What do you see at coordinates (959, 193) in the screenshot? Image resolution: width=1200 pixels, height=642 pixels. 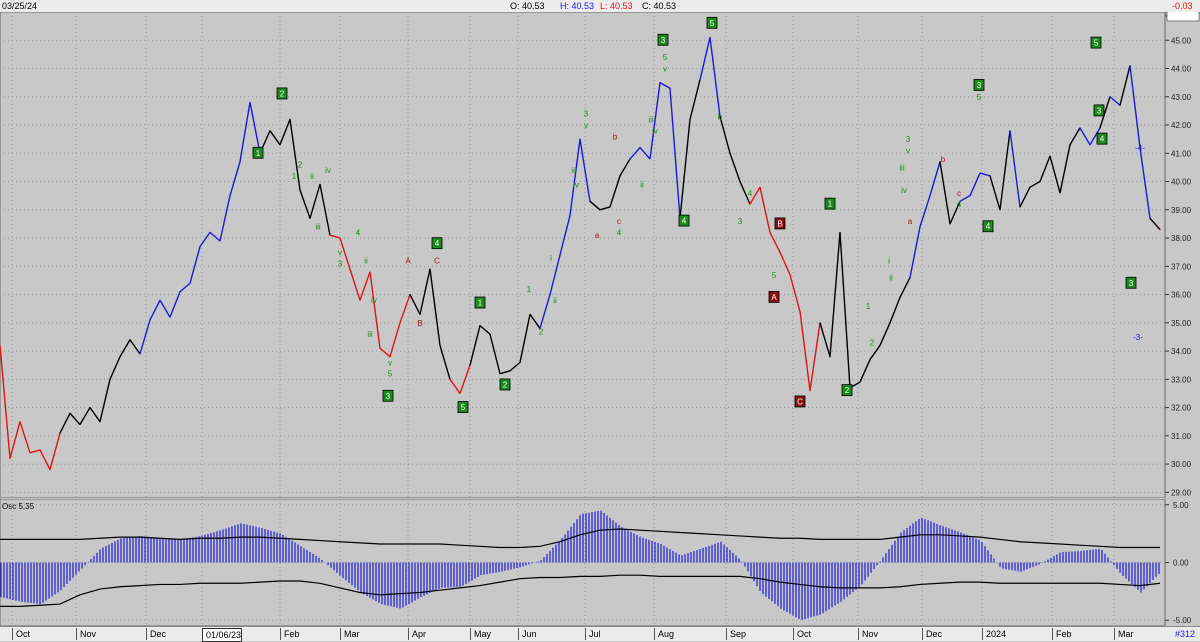 I see `wave-label: c` at bounding box center [959, 193].